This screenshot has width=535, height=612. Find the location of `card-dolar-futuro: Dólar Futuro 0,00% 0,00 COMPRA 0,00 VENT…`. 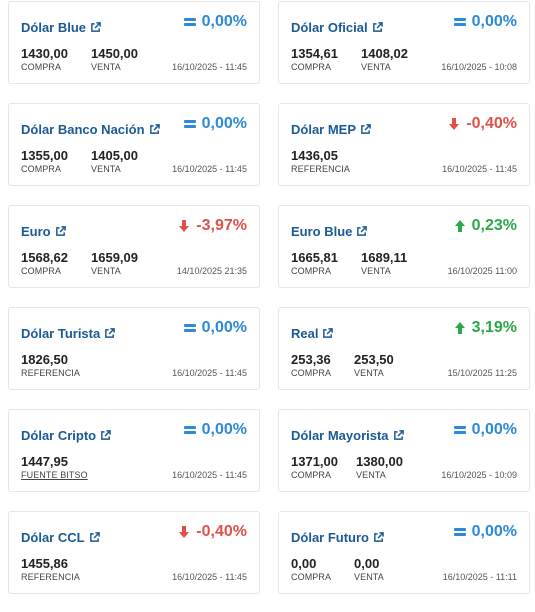

card-dolar-futuro: Dólar Futuro 0,00% 0,00 COMPRA 0,00 VENT… is located at coordinates (404, 552).